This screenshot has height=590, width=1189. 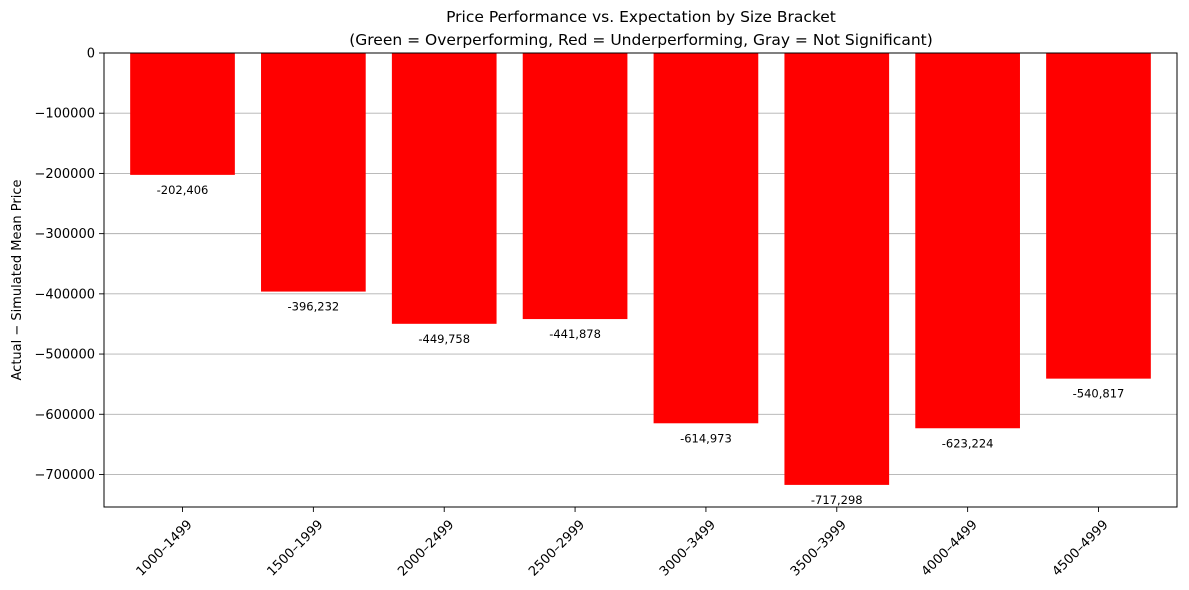 I want to click on x-tick-label: 4500–4999, so click(x=1081, y=548).